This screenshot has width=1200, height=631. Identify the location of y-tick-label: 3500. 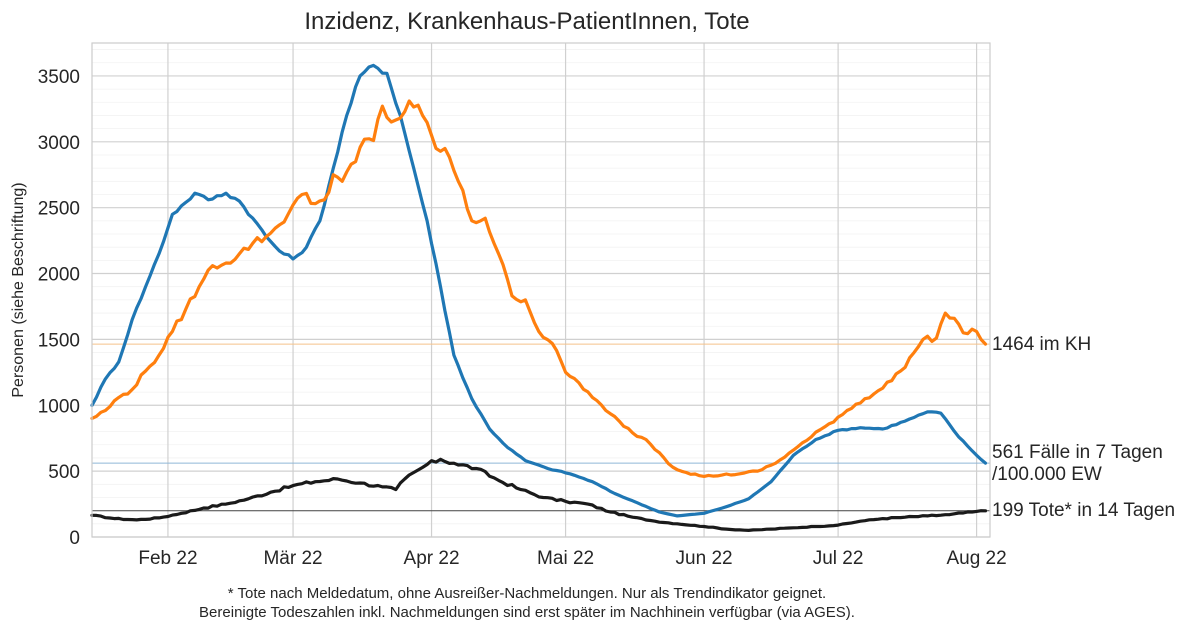
(59, 77).